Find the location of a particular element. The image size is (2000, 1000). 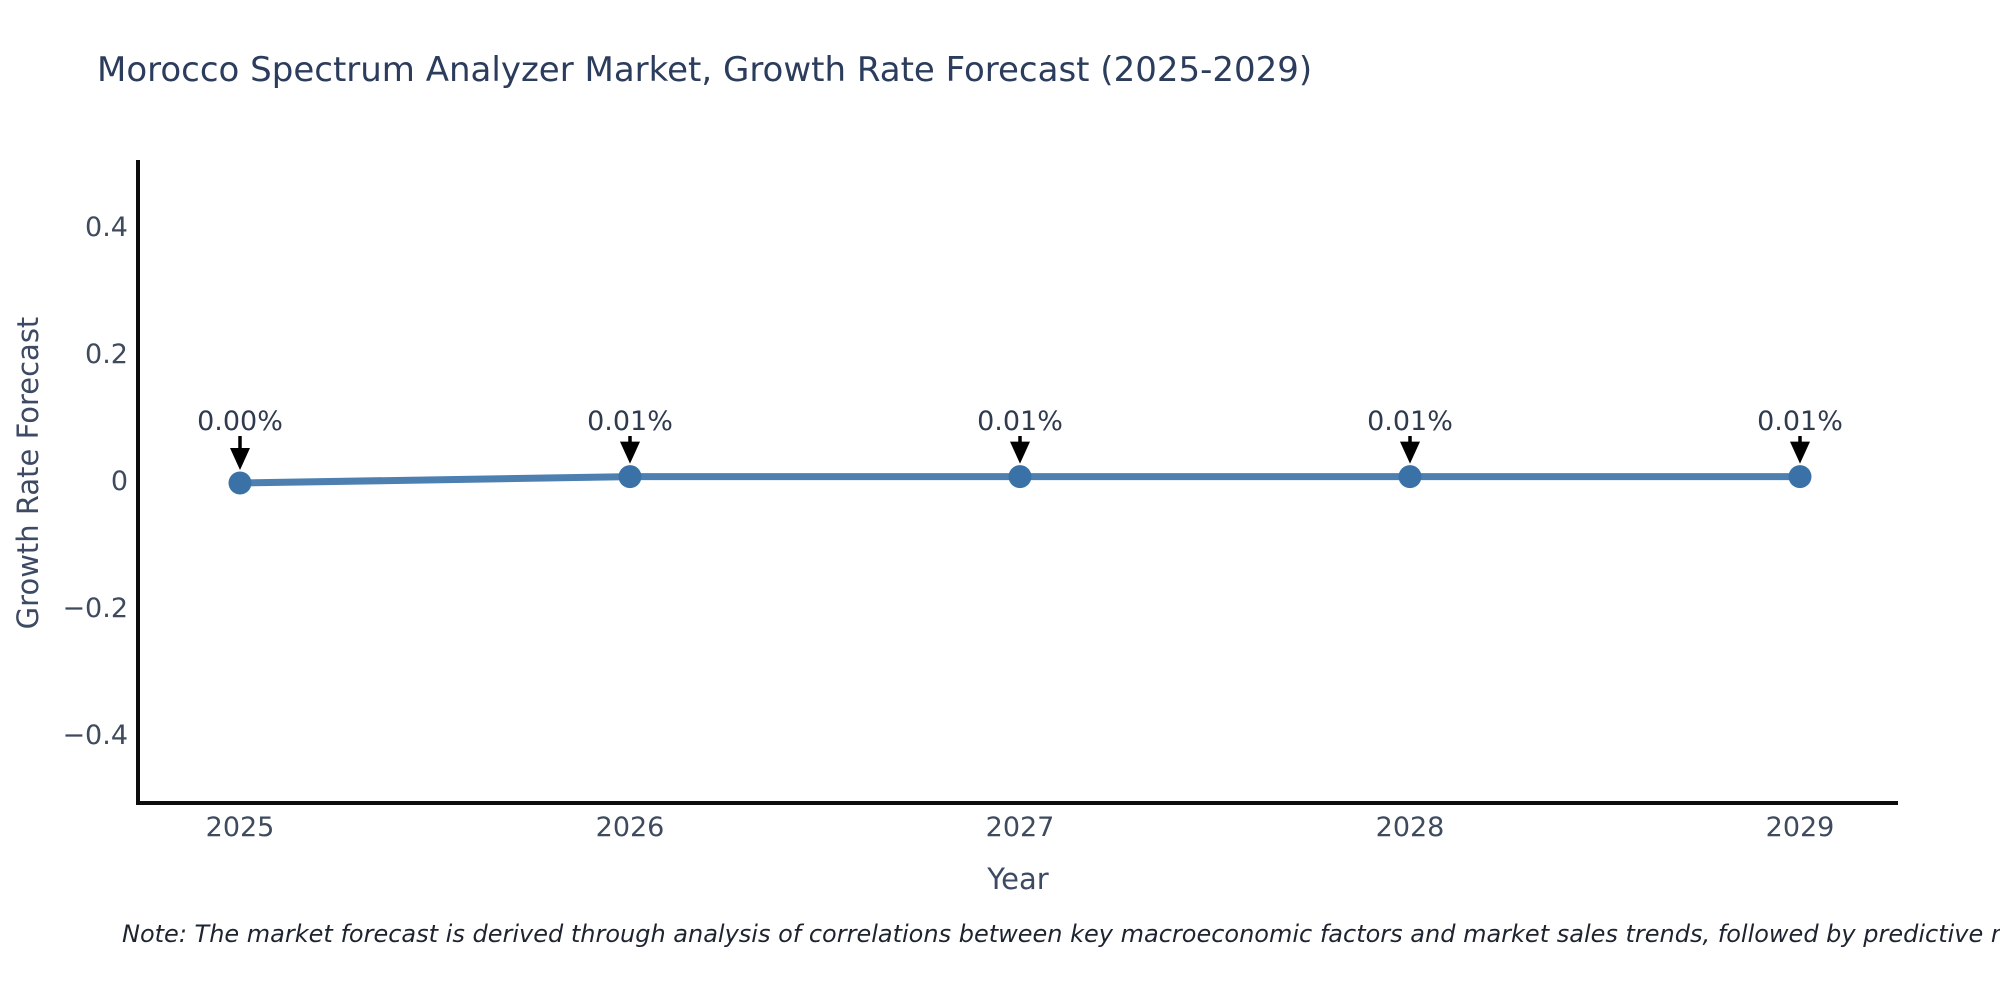

y-axis-line is located at coordinates (138, 482).